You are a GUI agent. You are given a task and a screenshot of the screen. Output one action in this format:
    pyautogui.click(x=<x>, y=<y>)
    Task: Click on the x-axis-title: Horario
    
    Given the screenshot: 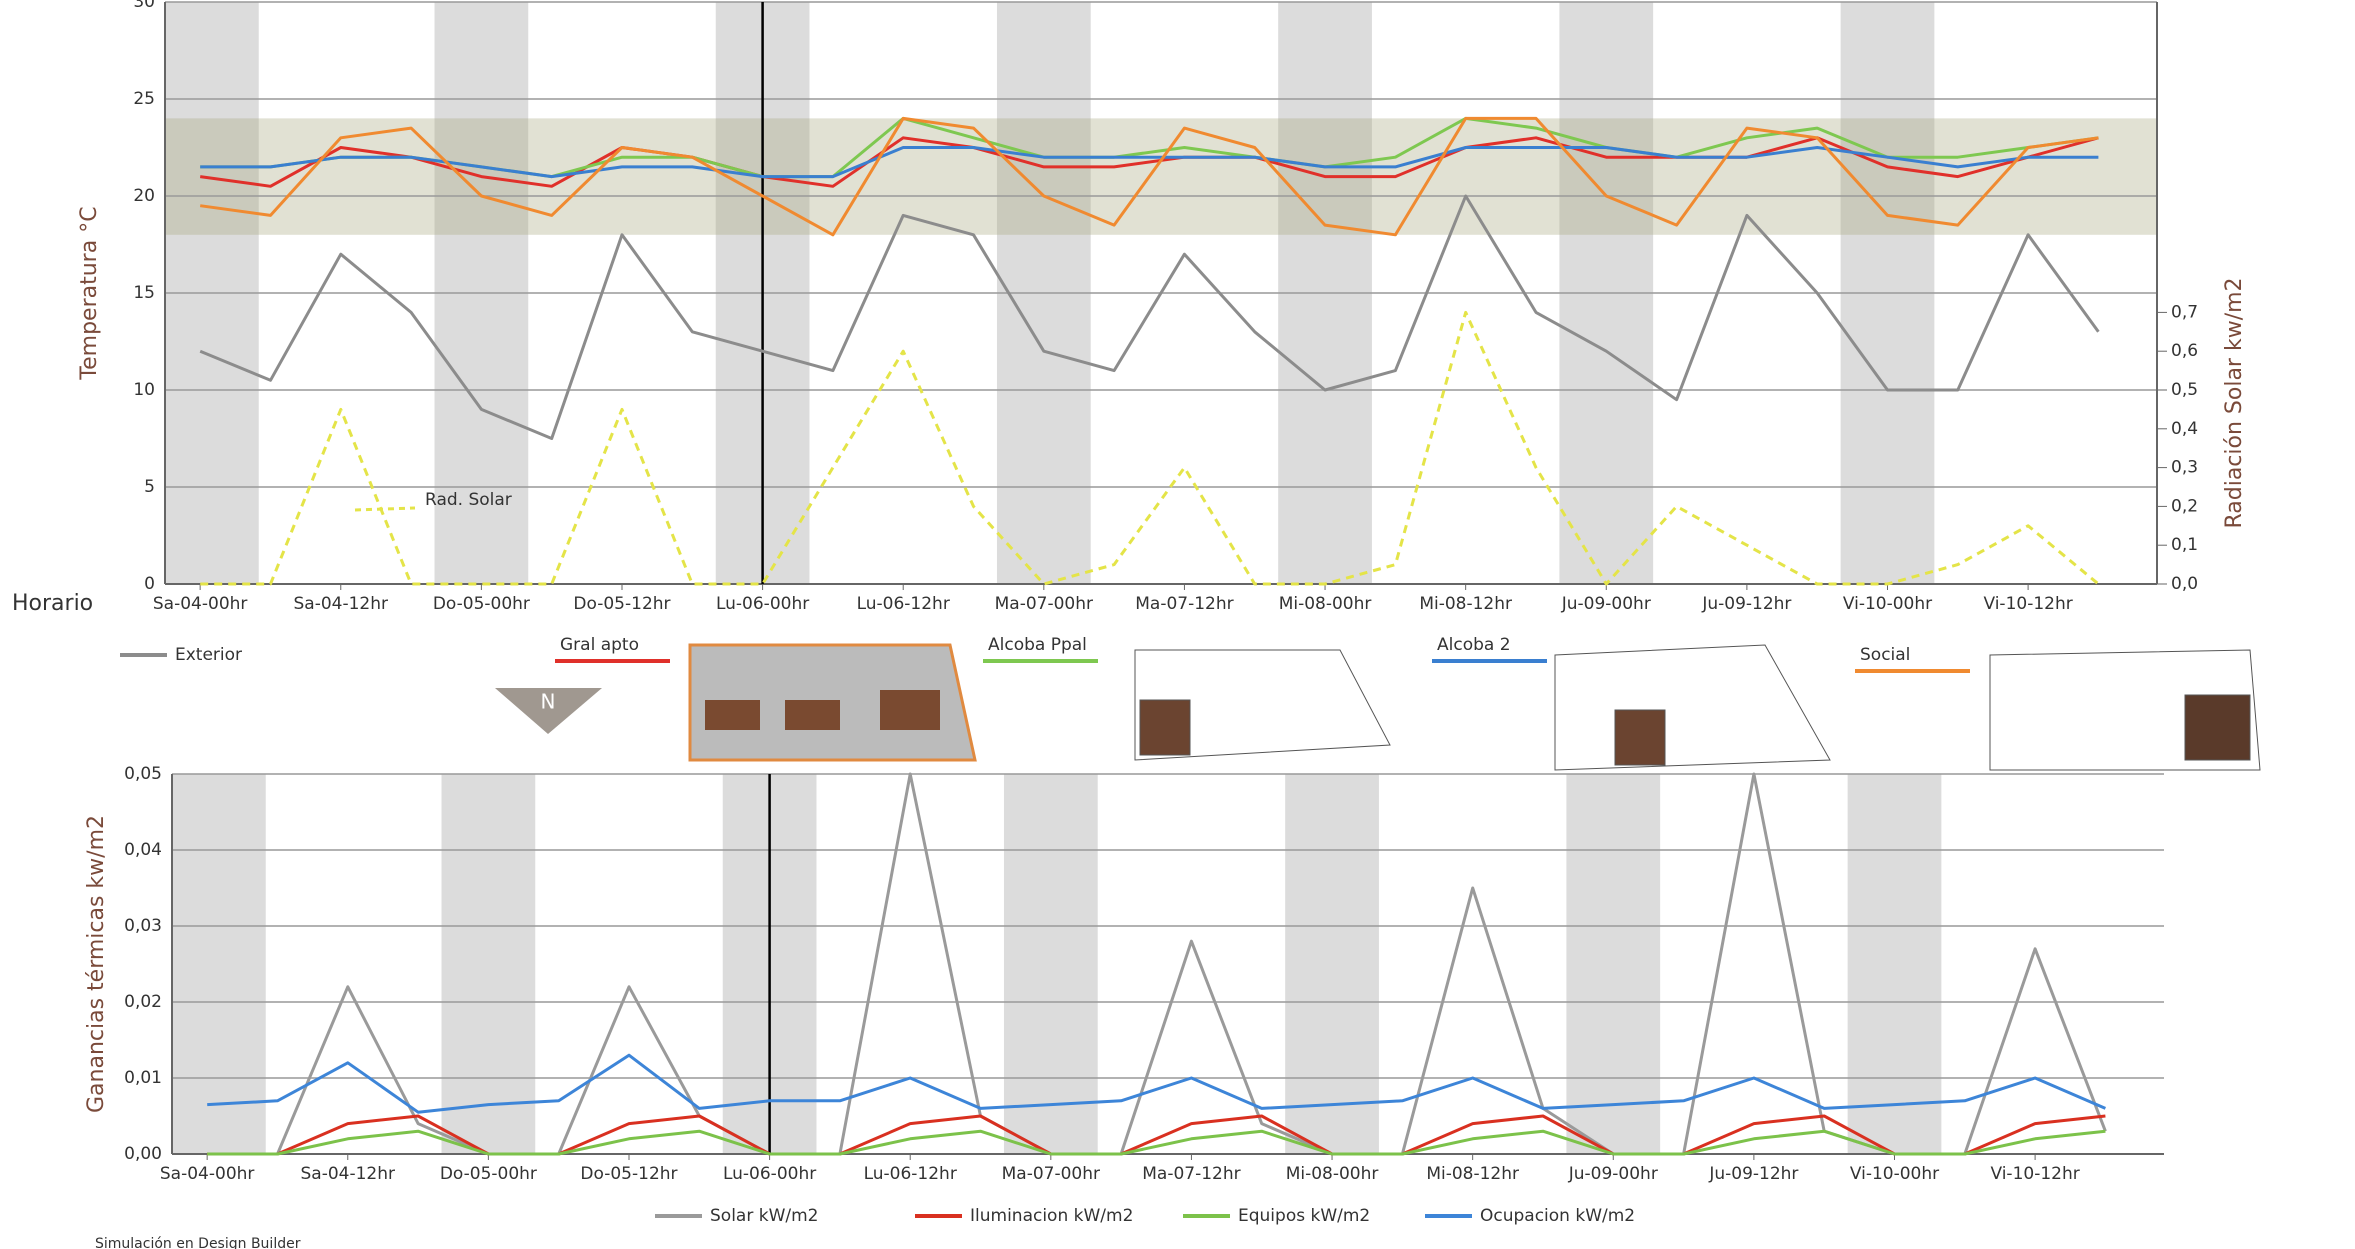 What is the action you would take?
    pyautogui.click(x=52, y=603)
    